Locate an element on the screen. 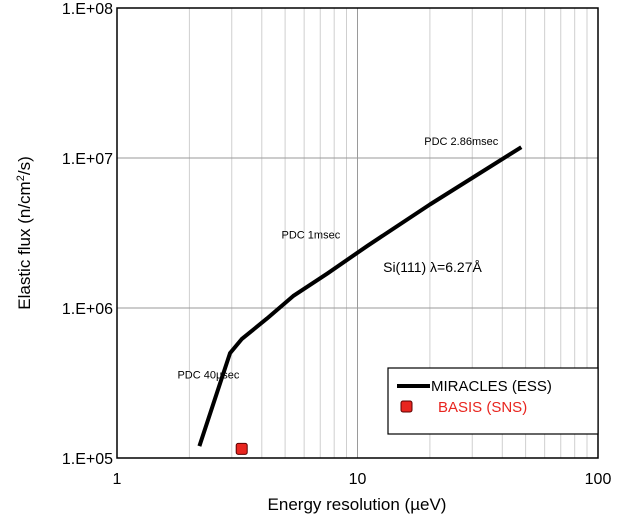  legend-label-basis: BASIS (SNS) is located at coordinates (482, 407).